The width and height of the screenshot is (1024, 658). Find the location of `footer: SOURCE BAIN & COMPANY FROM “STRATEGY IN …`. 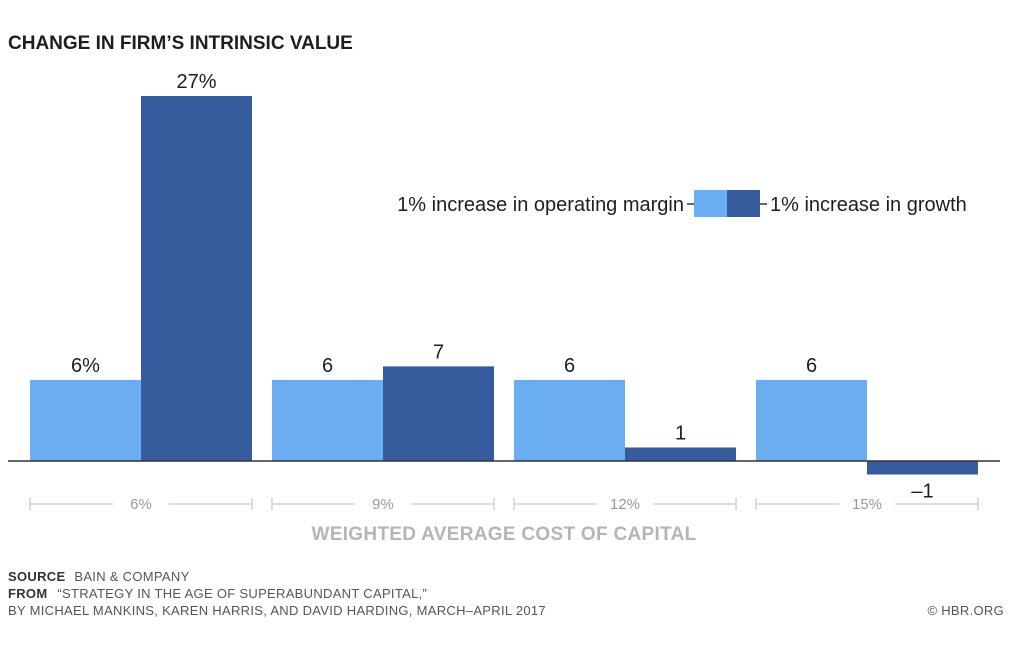

footer: SOURCE BAIN & COMPANY FROM “STRATEGY IN … is located at coordinates (506, 593).